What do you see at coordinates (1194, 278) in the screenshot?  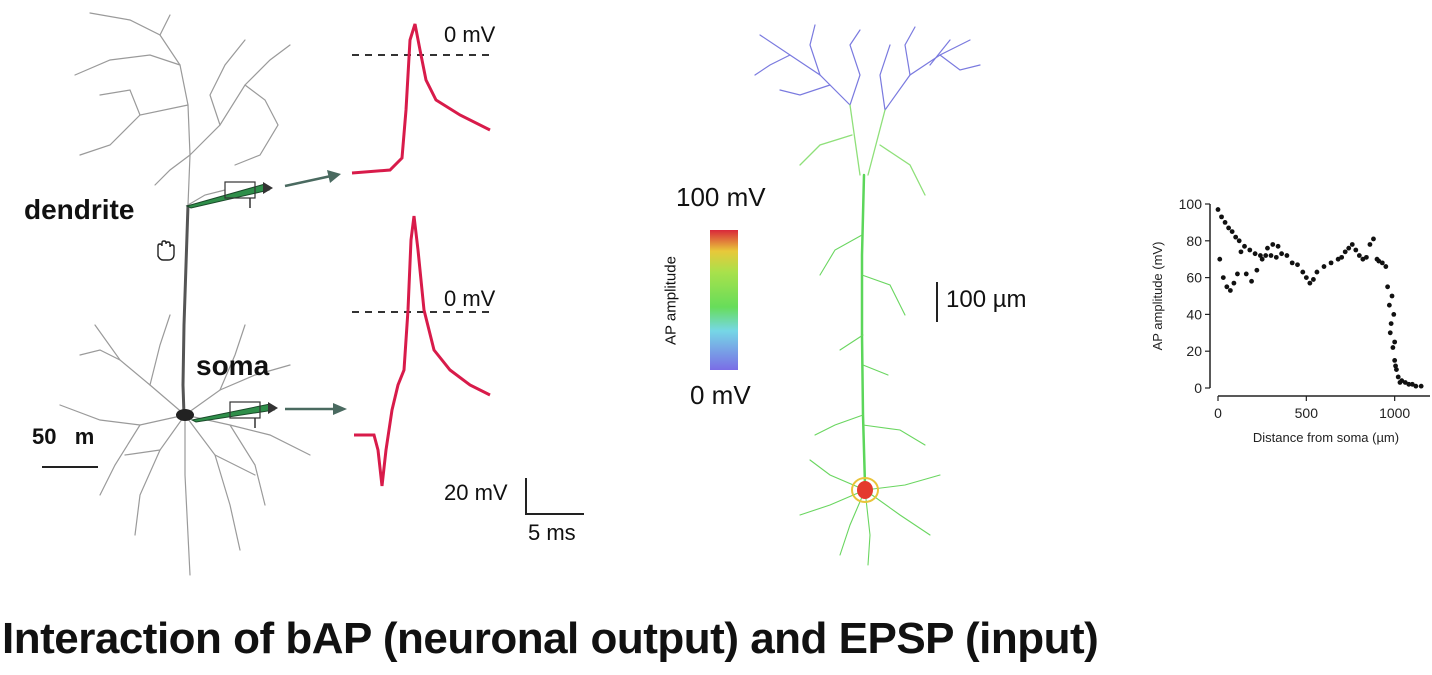 I see `scatter-y-tick-label: 60` at bounding box center [1194, 278].